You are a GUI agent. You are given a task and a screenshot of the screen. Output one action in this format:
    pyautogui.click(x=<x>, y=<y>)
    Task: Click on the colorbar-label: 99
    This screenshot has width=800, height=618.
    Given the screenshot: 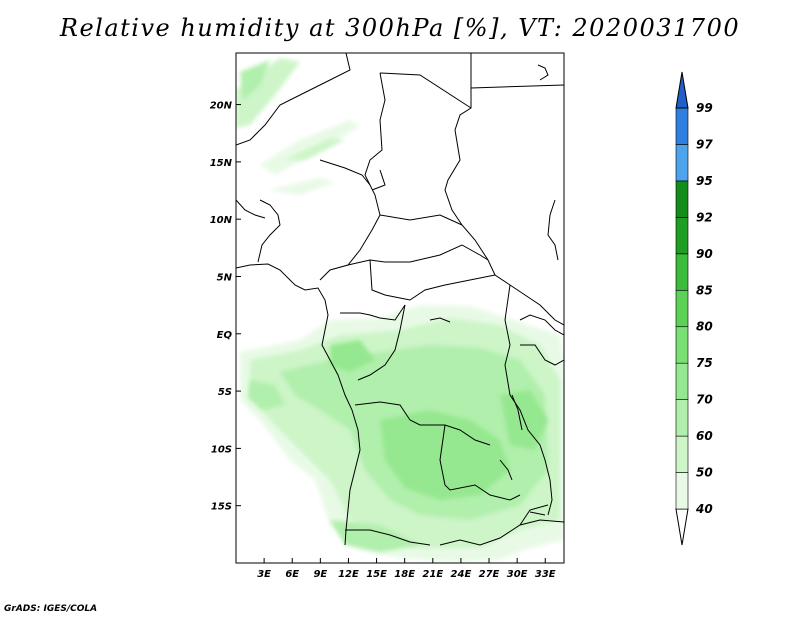 What is the action you would take?
    pyautogui.click(x=704, y=108)
    